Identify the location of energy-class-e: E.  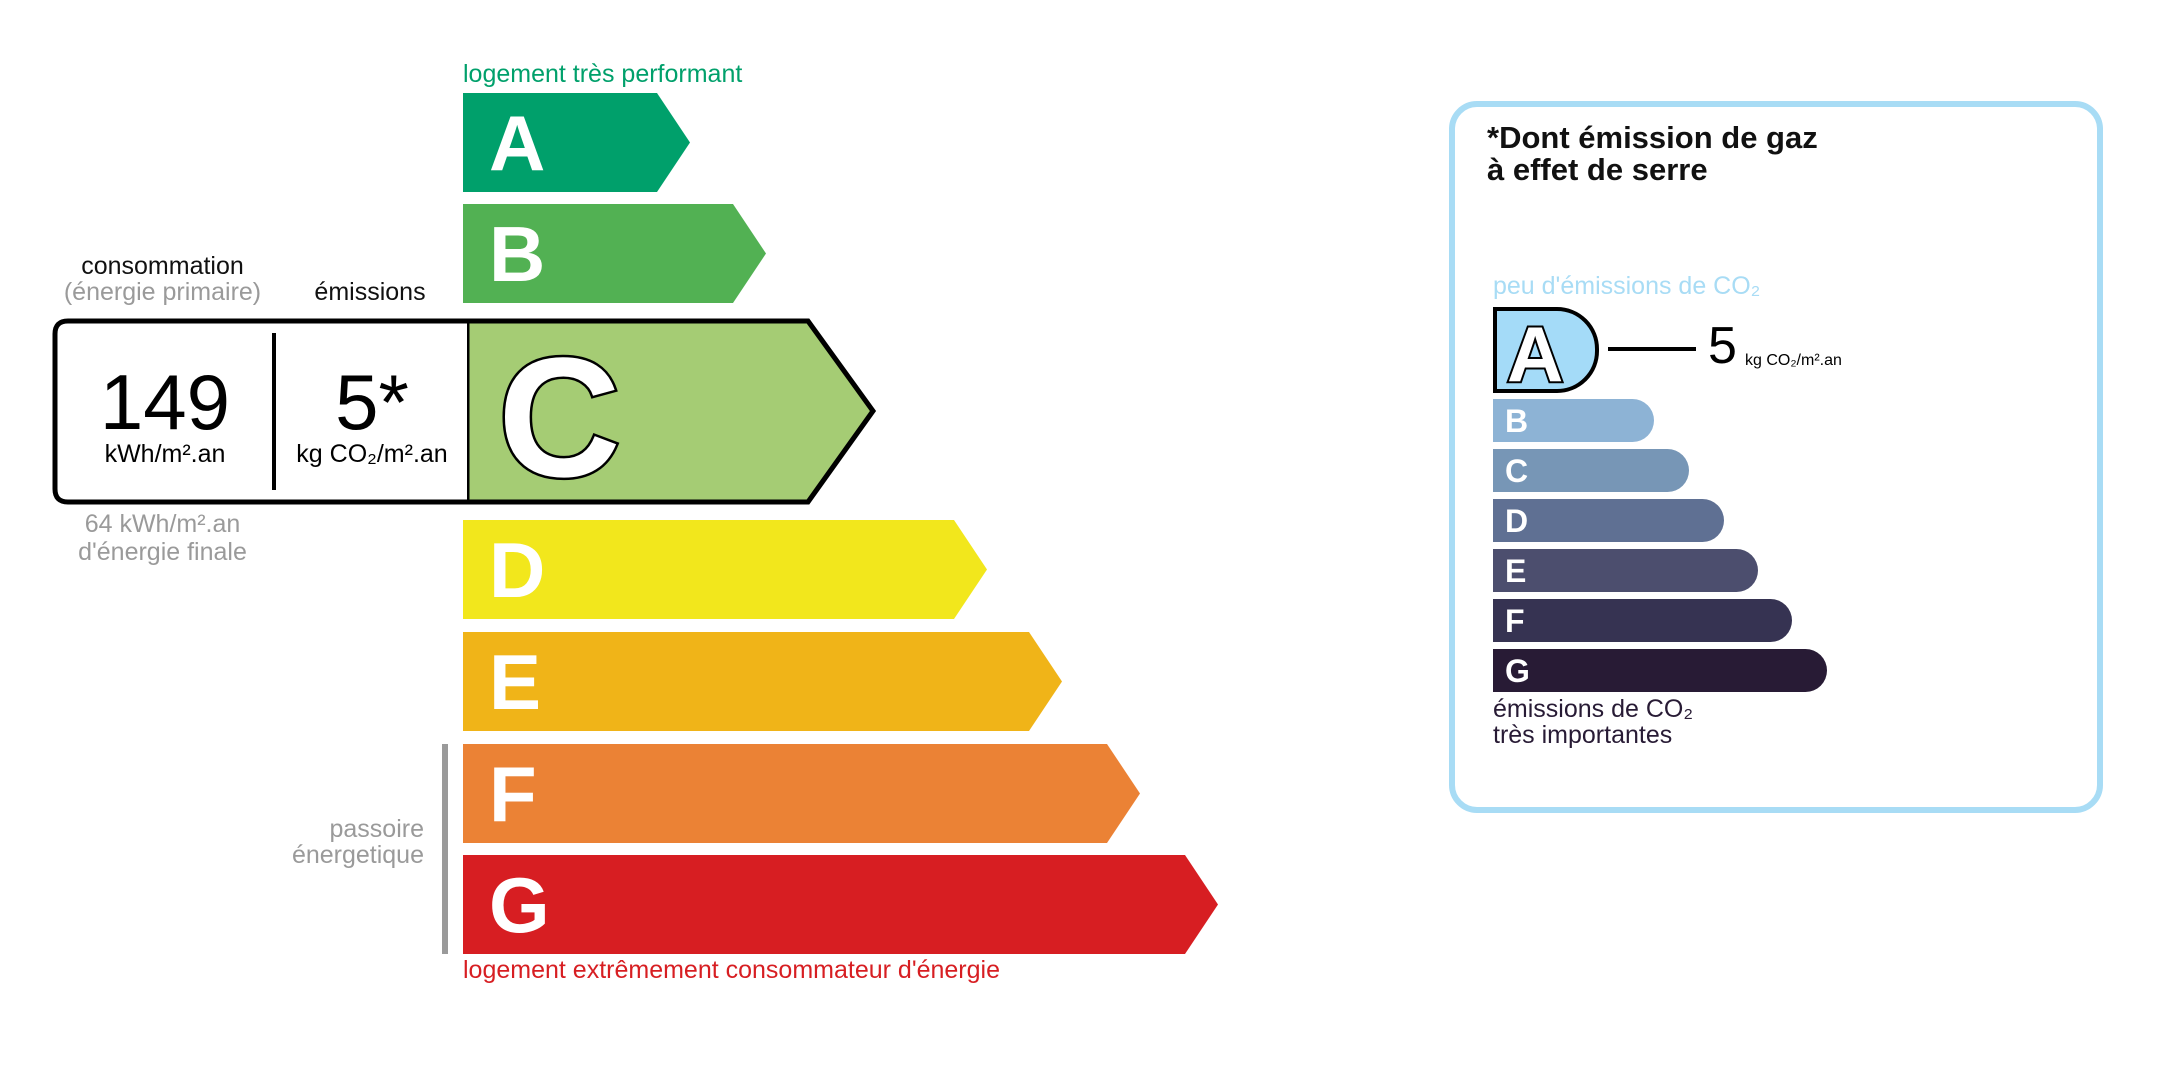
(762, 681).